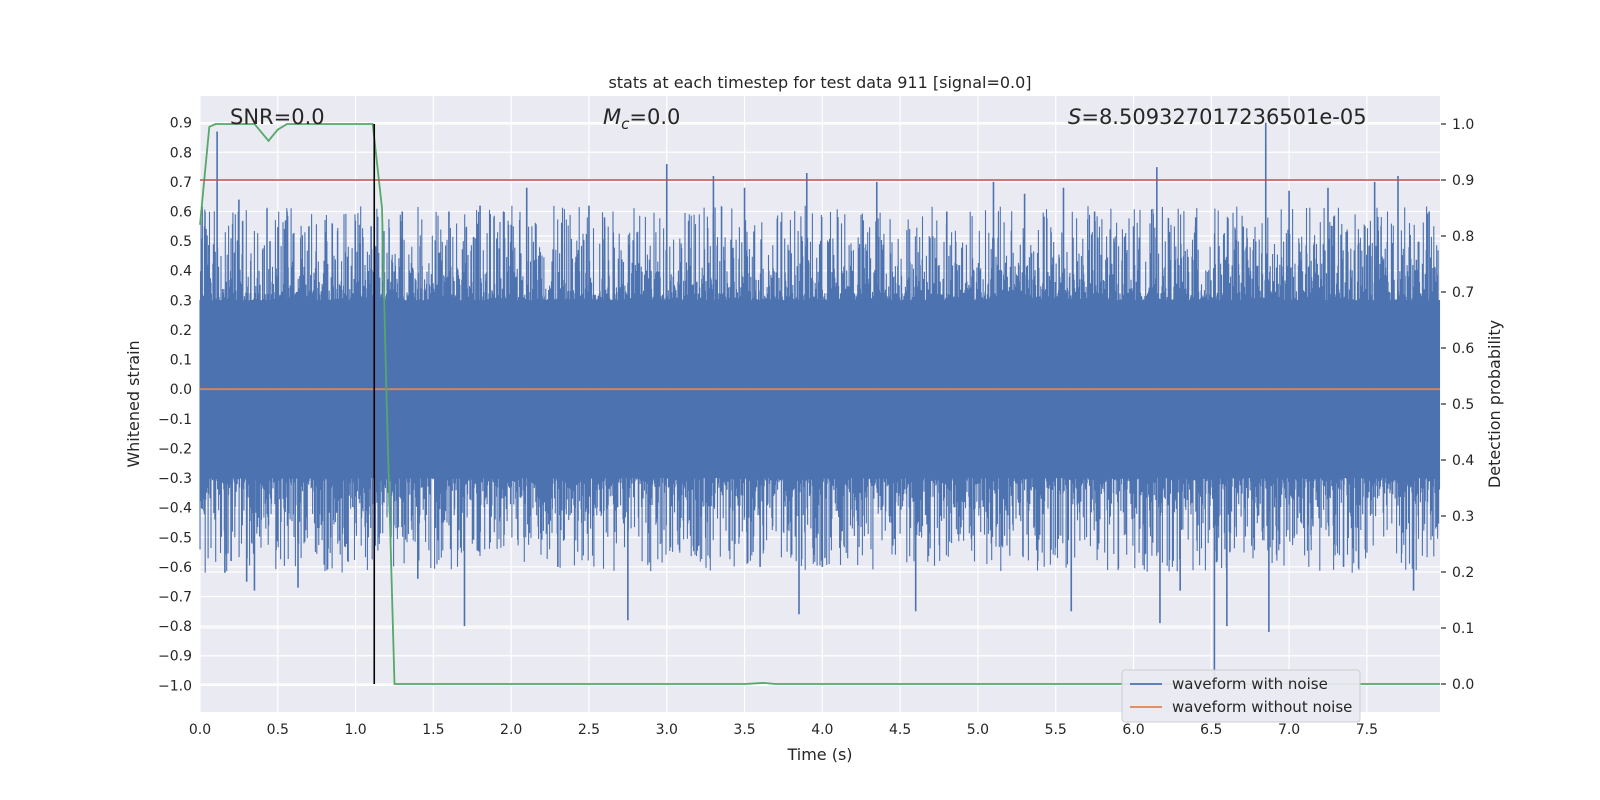  Describe the element at coordinates (181, 213) in the screenshot. I see `y-left-tick-label: 0.6` at that location.